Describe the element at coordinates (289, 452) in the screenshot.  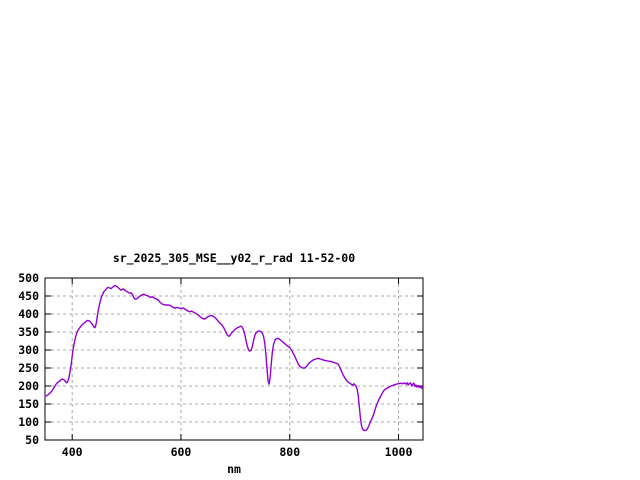
I see `x-tick-label: 800` at that location.